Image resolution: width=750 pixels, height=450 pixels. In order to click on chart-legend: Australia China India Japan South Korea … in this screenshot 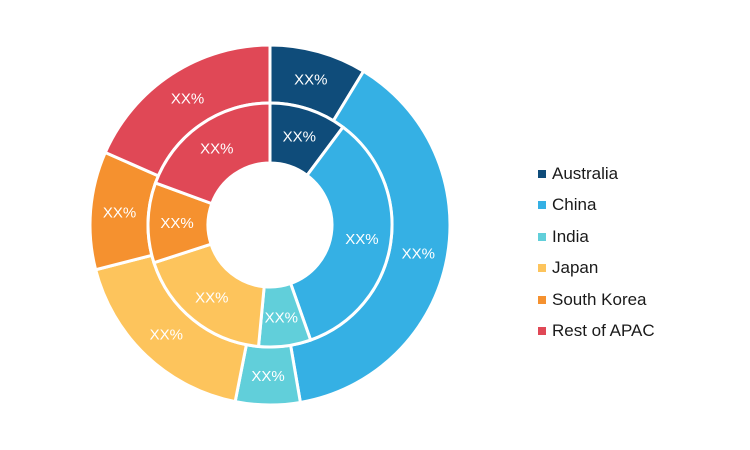, I will do `click(596, 252)`.